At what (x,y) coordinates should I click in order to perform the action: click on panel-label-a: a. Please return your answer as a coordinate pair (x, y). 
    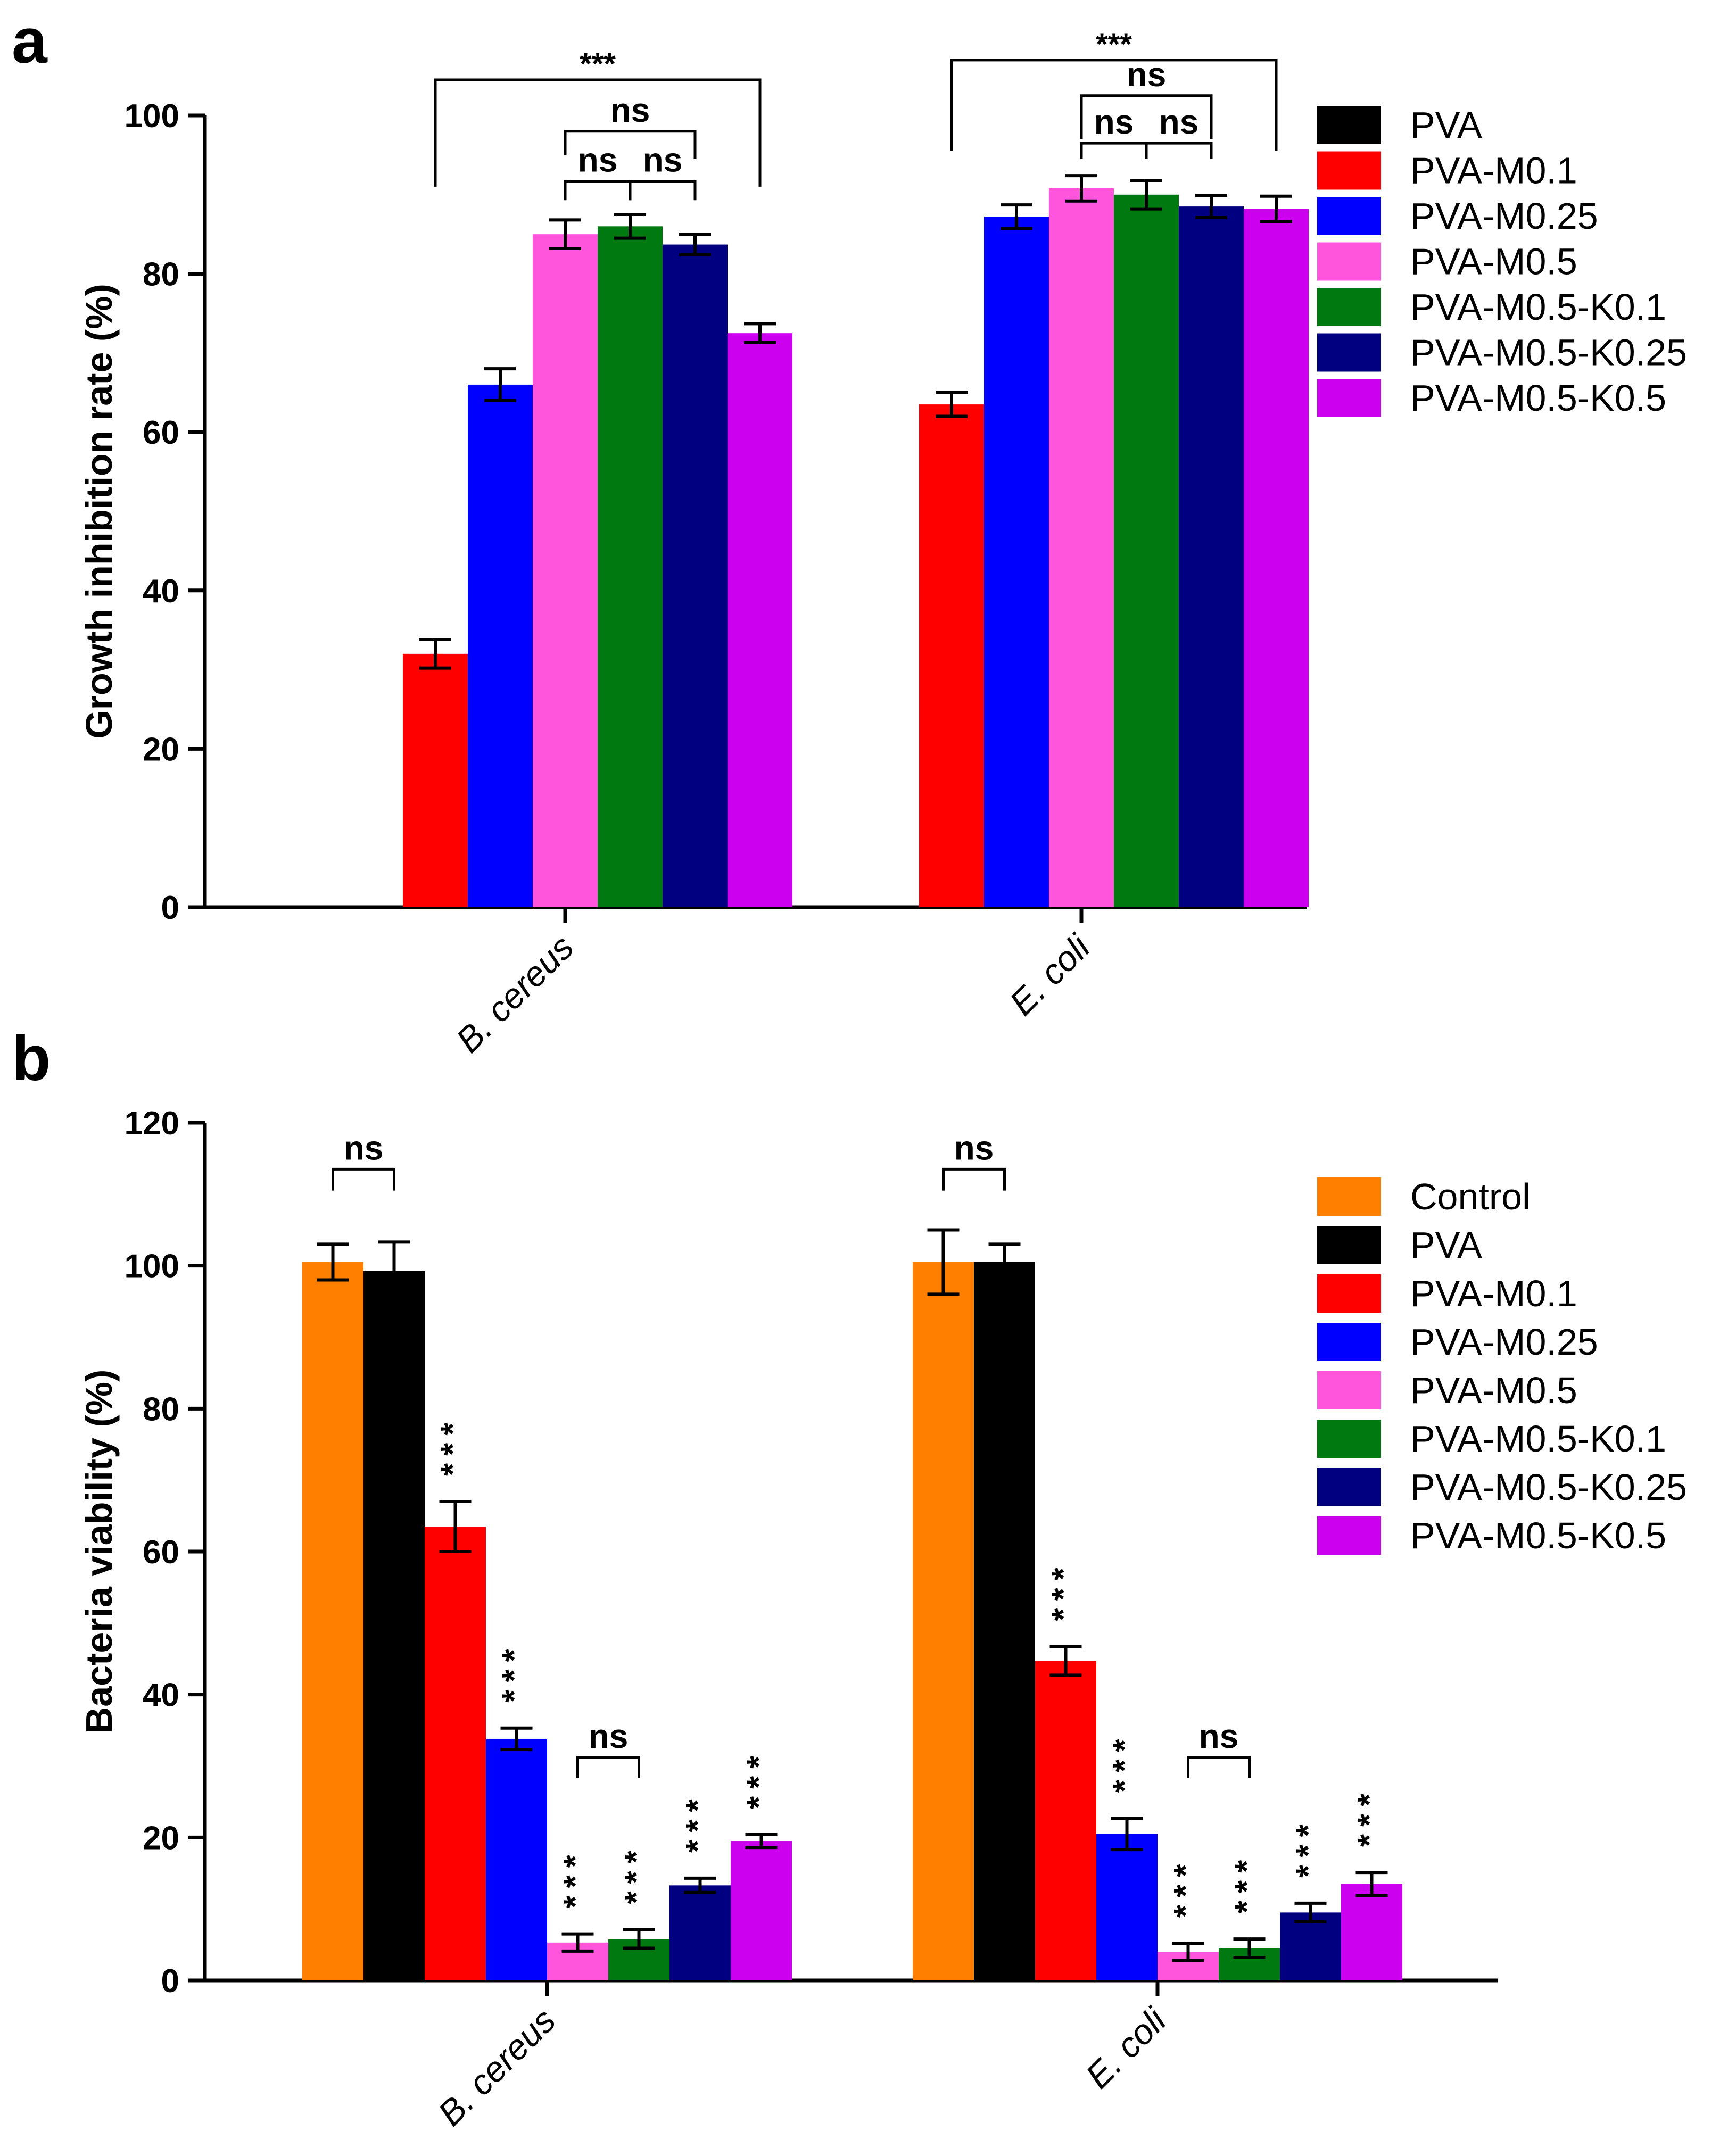
    Looking at the image, I should click on (30, 41).